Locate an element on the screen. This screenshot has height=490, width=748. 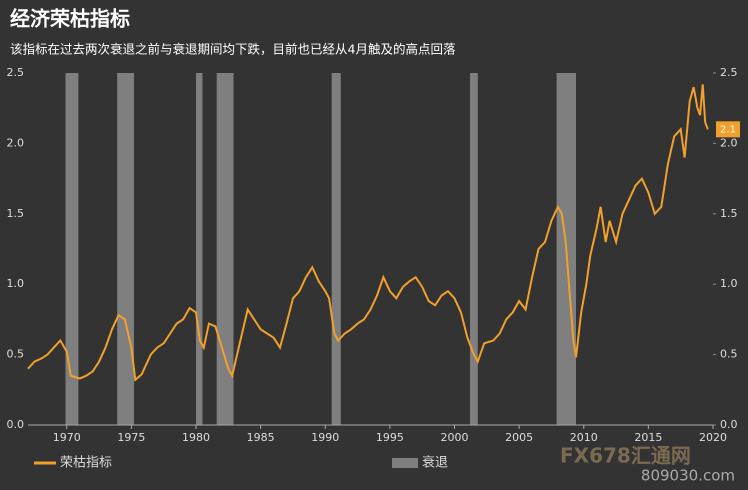
y-tick-label: 0.0 is located at coordinates (16, 424).